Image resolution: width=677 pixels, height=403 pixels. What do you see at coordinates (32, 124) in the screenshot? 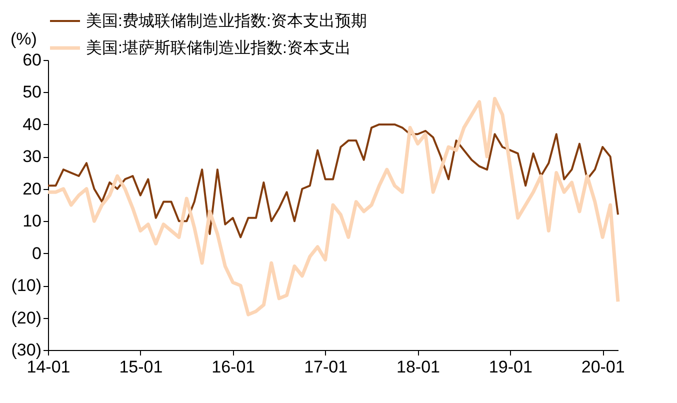
I see `y-tick-label: 40` at bounding box center [32, 124].